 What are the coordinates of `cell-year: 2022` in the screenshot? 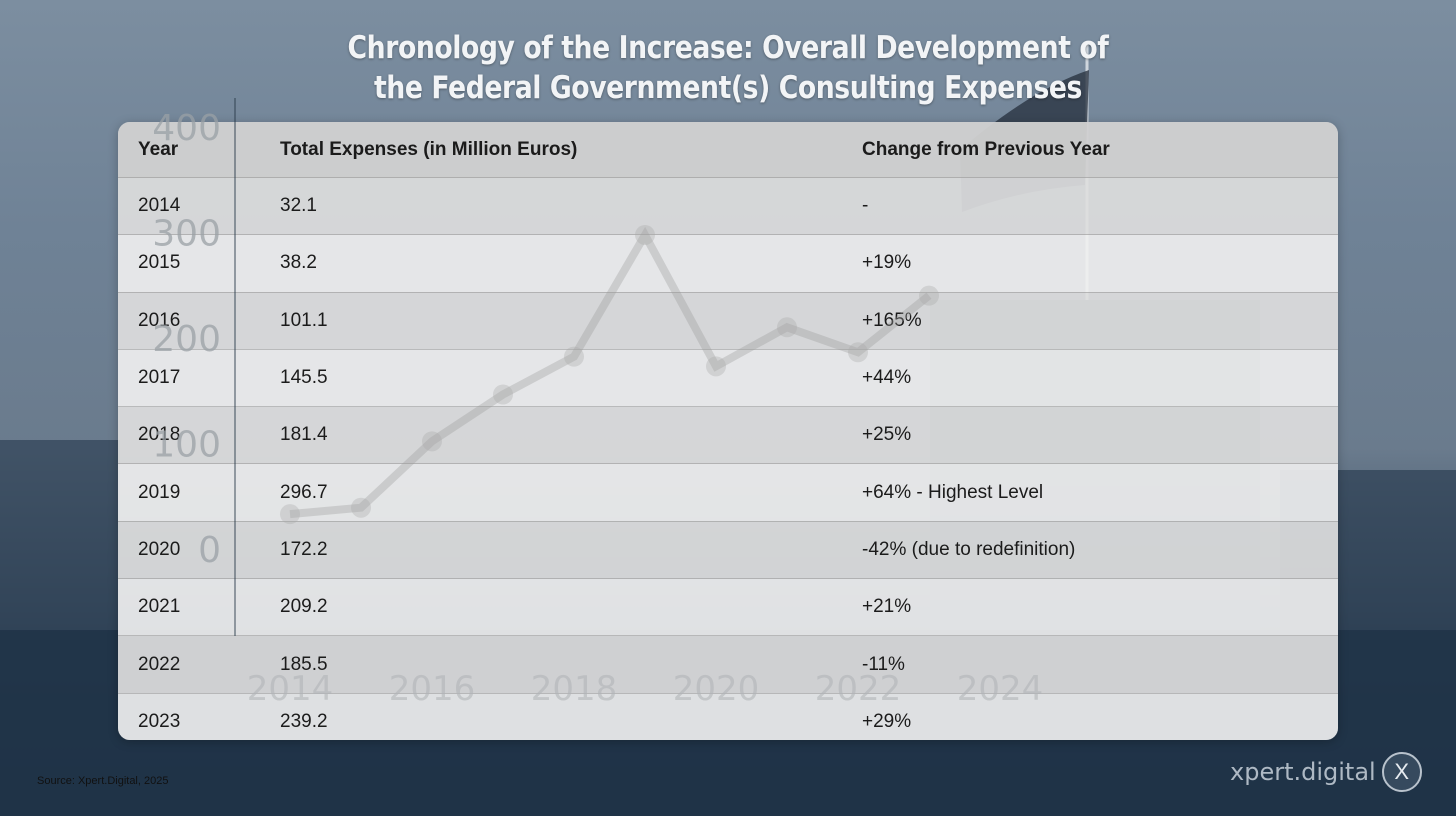 It's located at (189, 664).